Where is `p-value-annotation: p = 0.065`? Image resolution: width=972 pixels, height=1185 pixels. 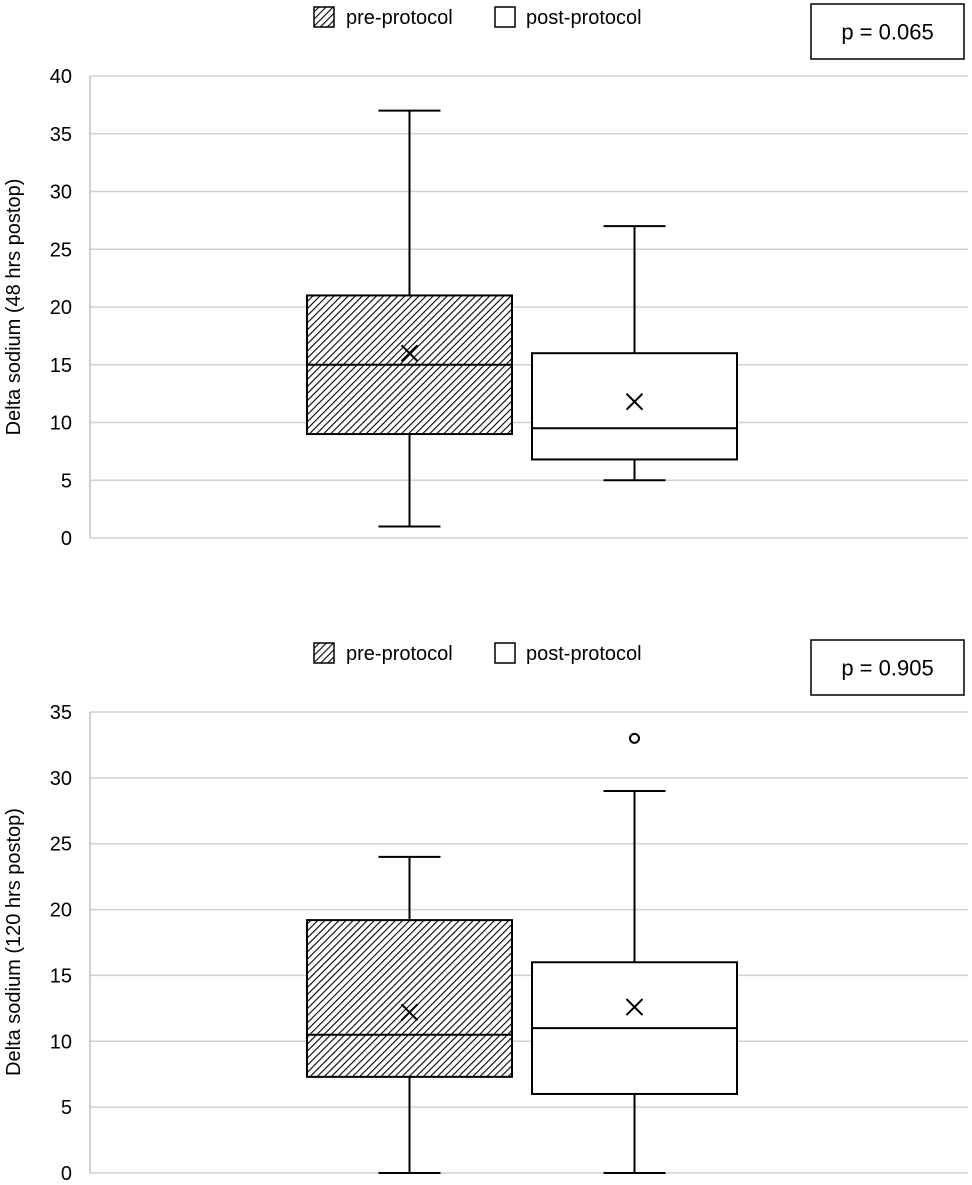
p-value-annotation: p = 0.065 is located at coordinates (887, 32).